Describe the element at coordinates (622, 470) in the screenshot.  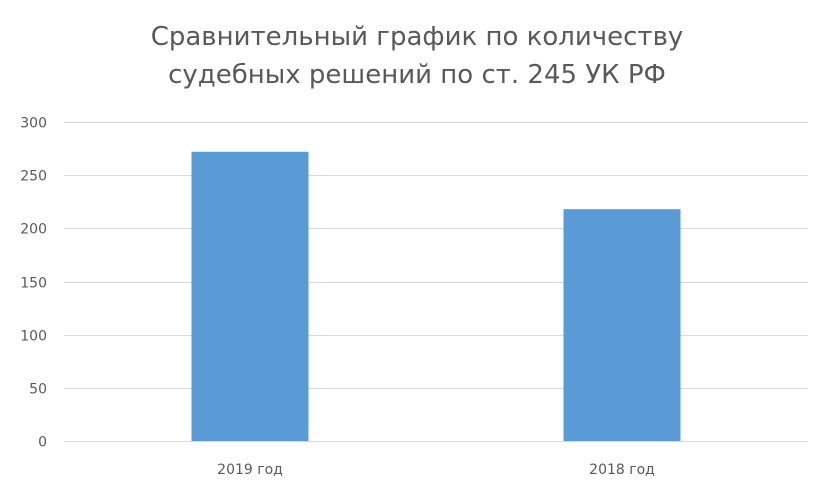
I see `x-category-label: 2018 год` at that location.